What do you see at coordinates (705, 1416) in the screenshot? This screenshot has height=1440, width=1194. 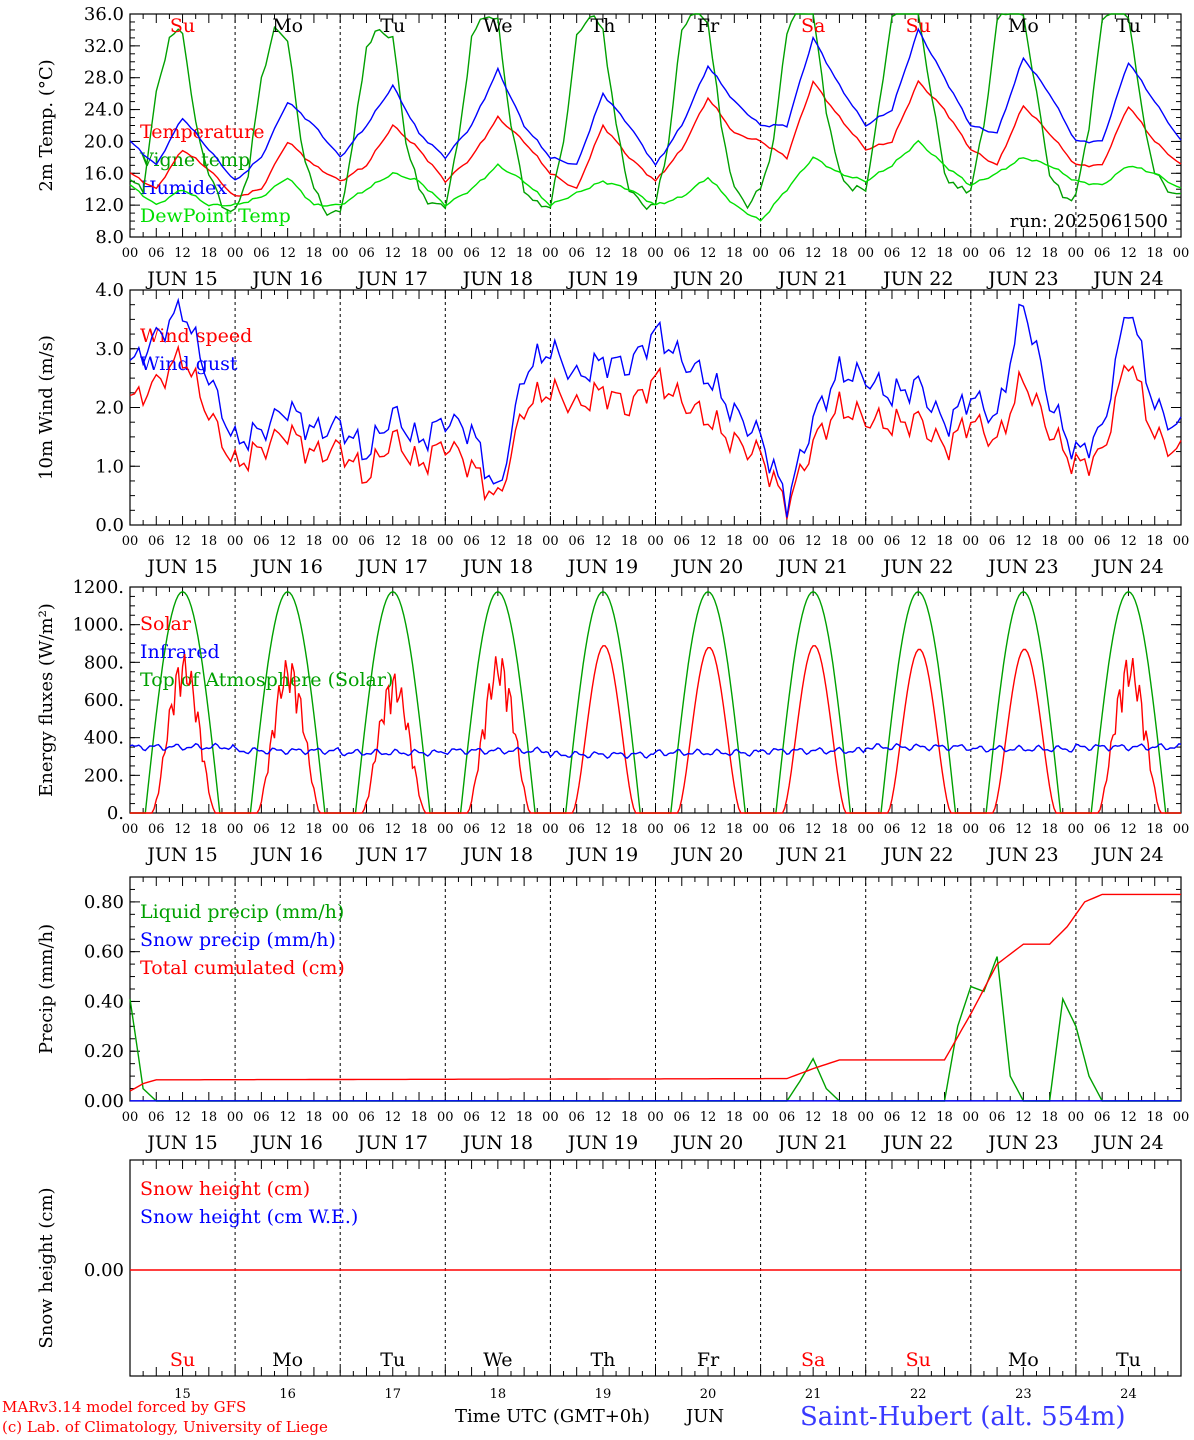 I see `x-axis-month: JUN` at bounding box center [705, 1416].